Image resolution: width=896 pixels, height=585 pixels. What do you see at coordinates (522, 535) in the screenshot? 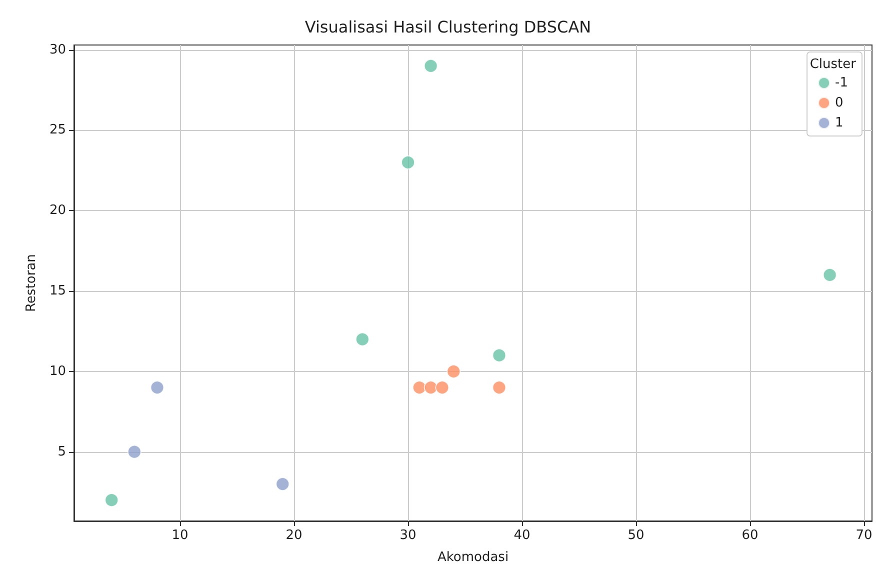
I see `x-tick-label: 40` at bounding box center [522, 535].